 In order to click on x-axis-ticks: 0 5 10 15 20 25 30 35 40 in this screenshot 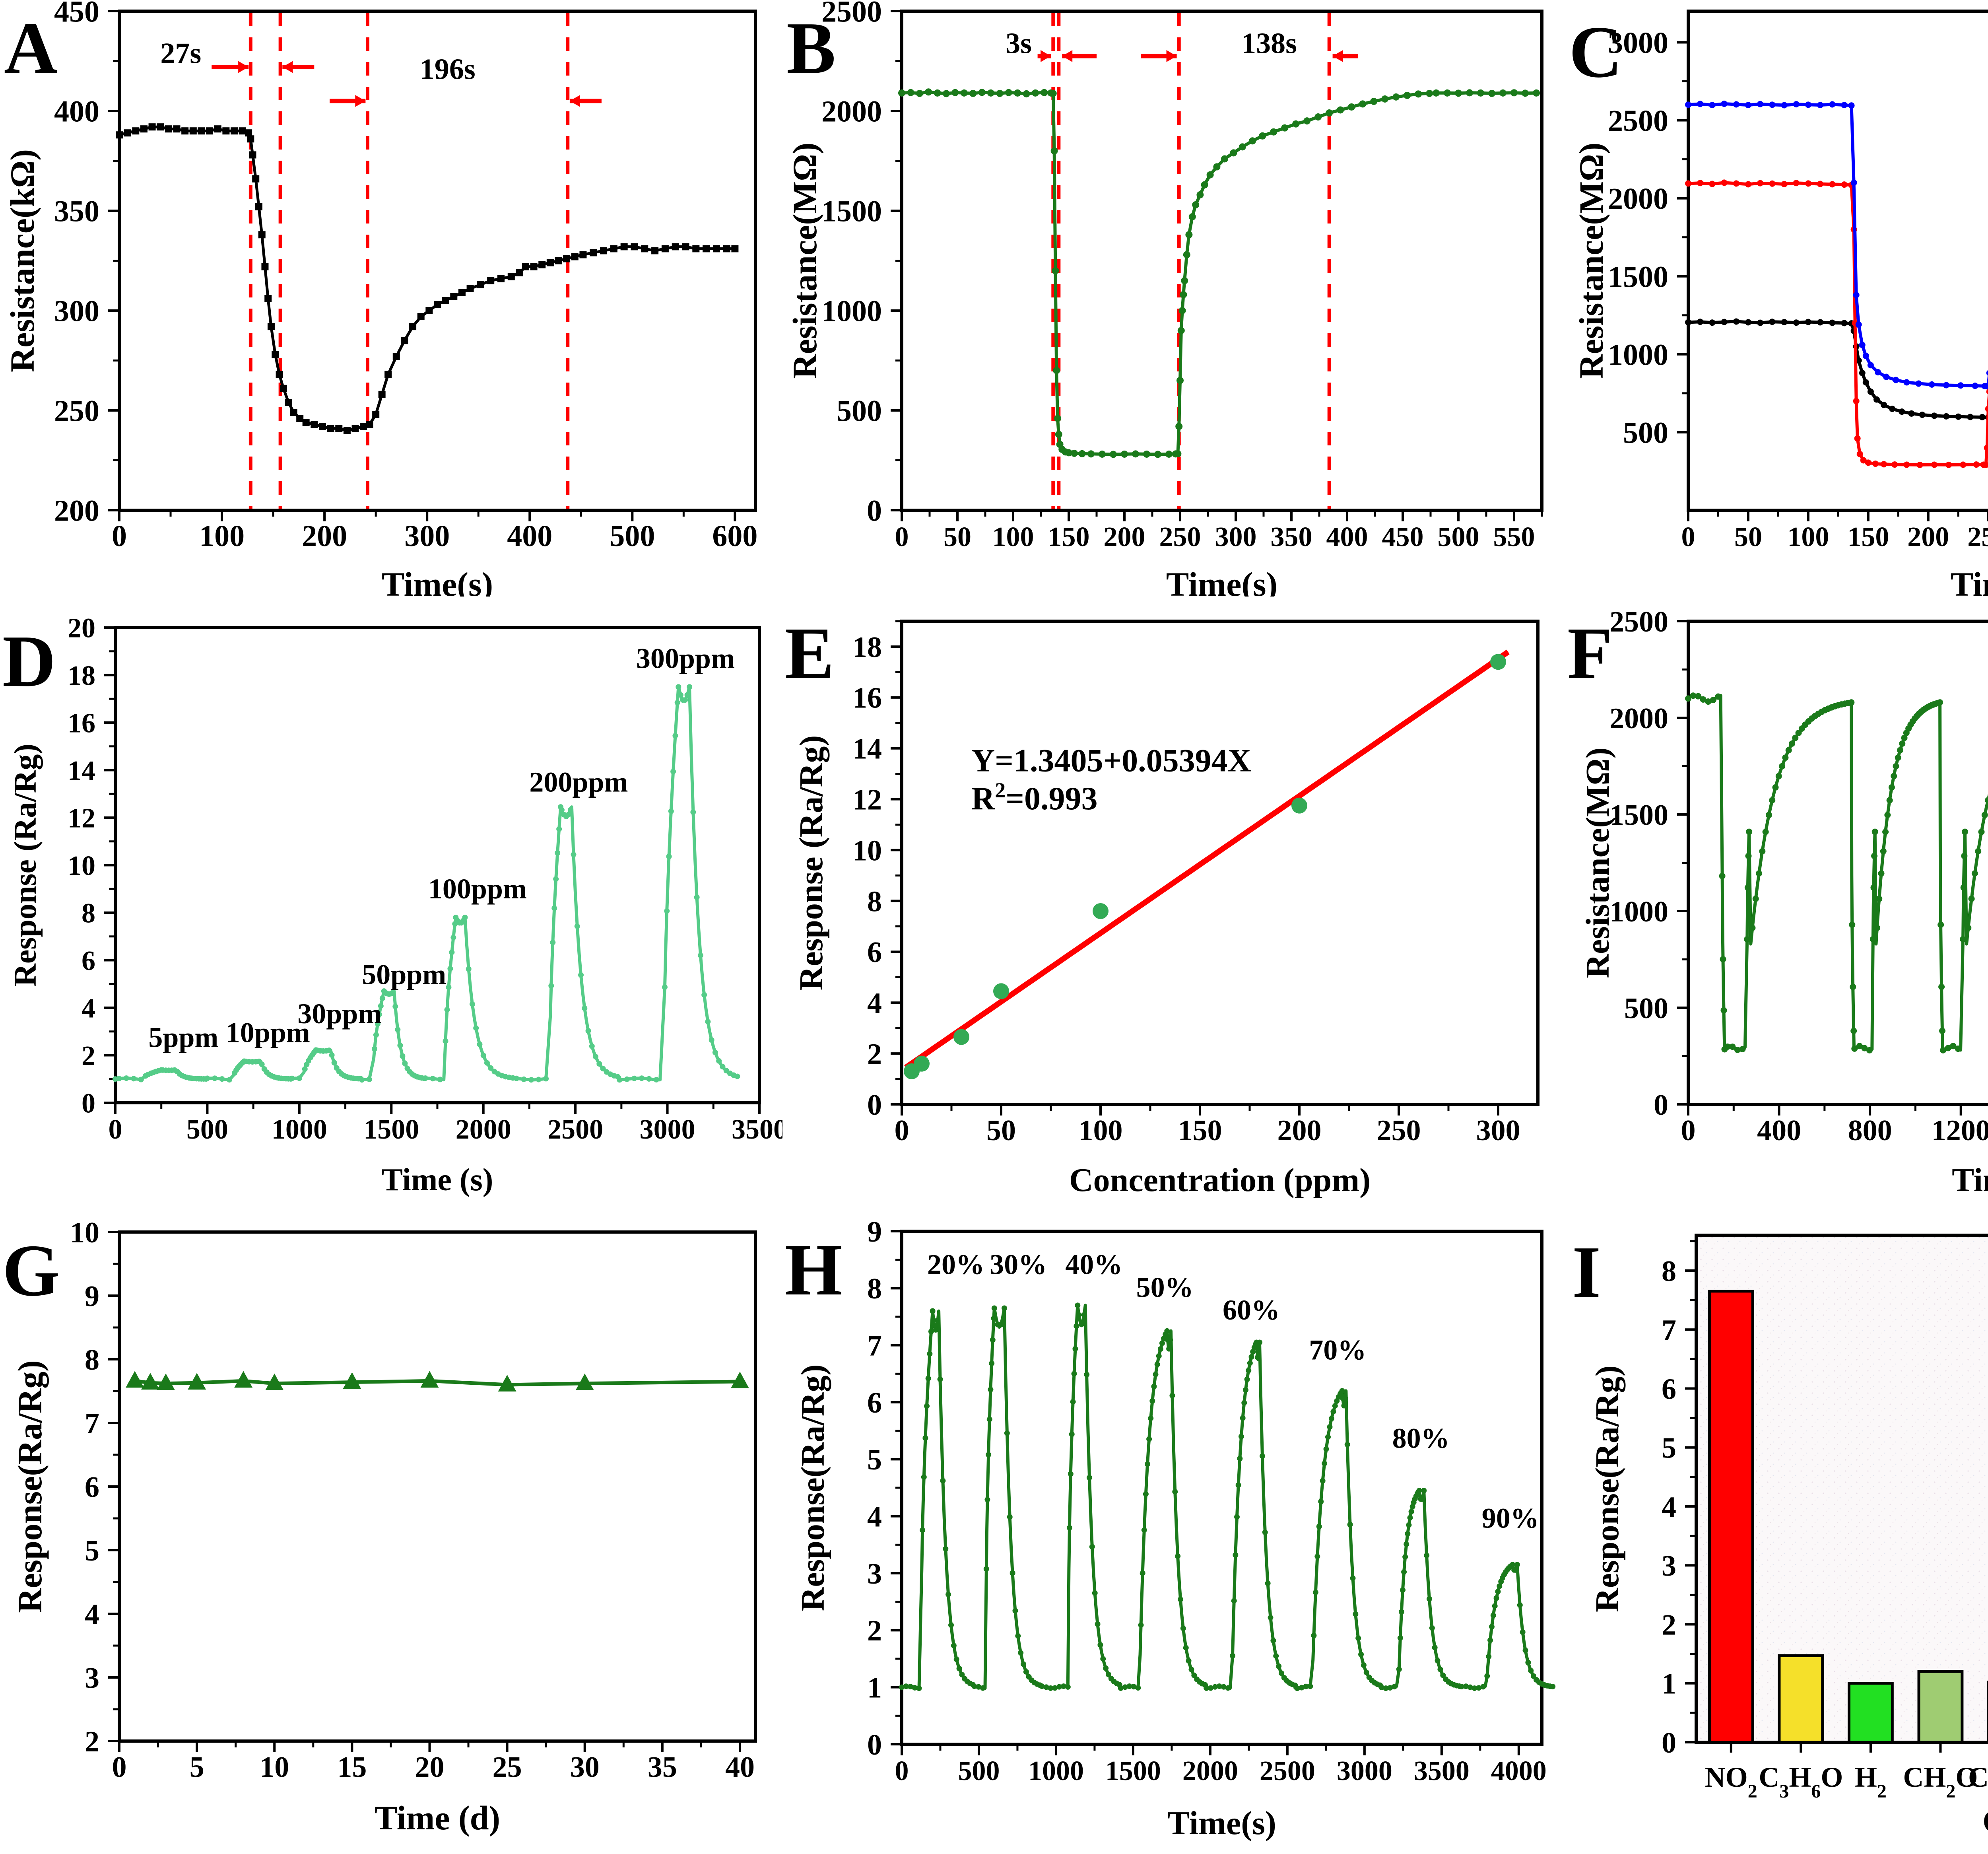, I will do `click(433, 1762)`.